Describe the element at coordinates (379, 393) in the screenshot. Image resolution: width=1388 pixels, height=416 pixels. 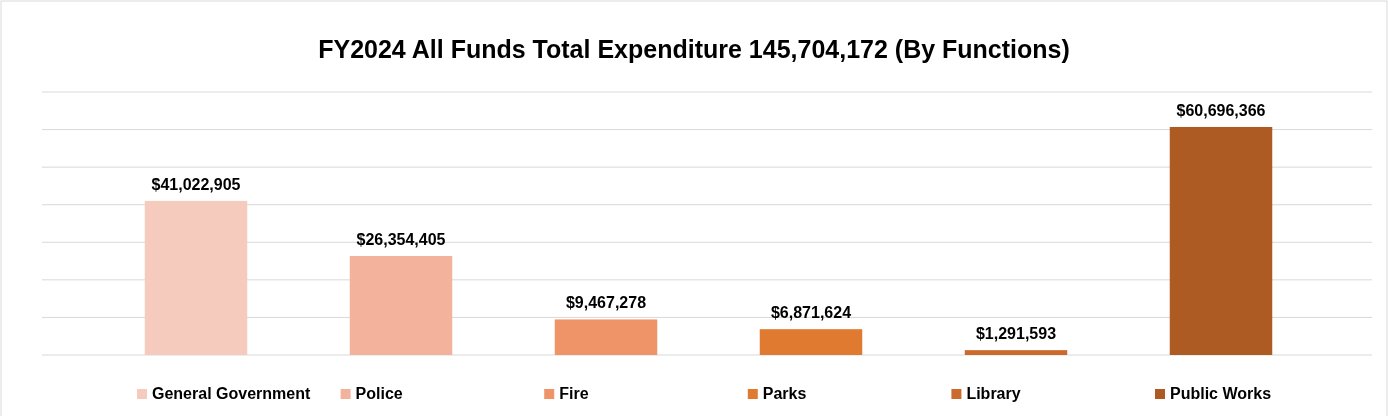
I see `legend-label: Police` at that location.